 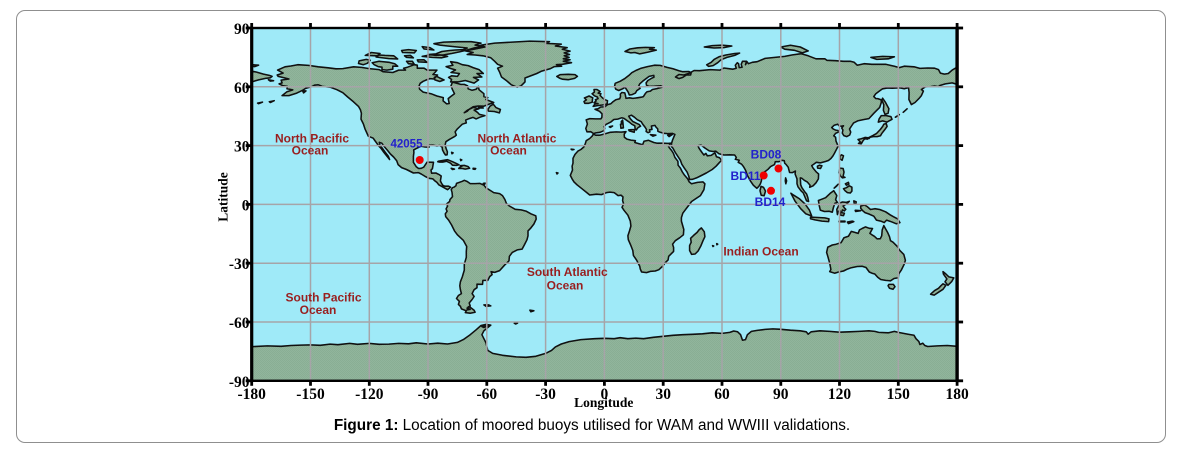 I want to click on svg-text: Longitude, so click(x=603, y=402).